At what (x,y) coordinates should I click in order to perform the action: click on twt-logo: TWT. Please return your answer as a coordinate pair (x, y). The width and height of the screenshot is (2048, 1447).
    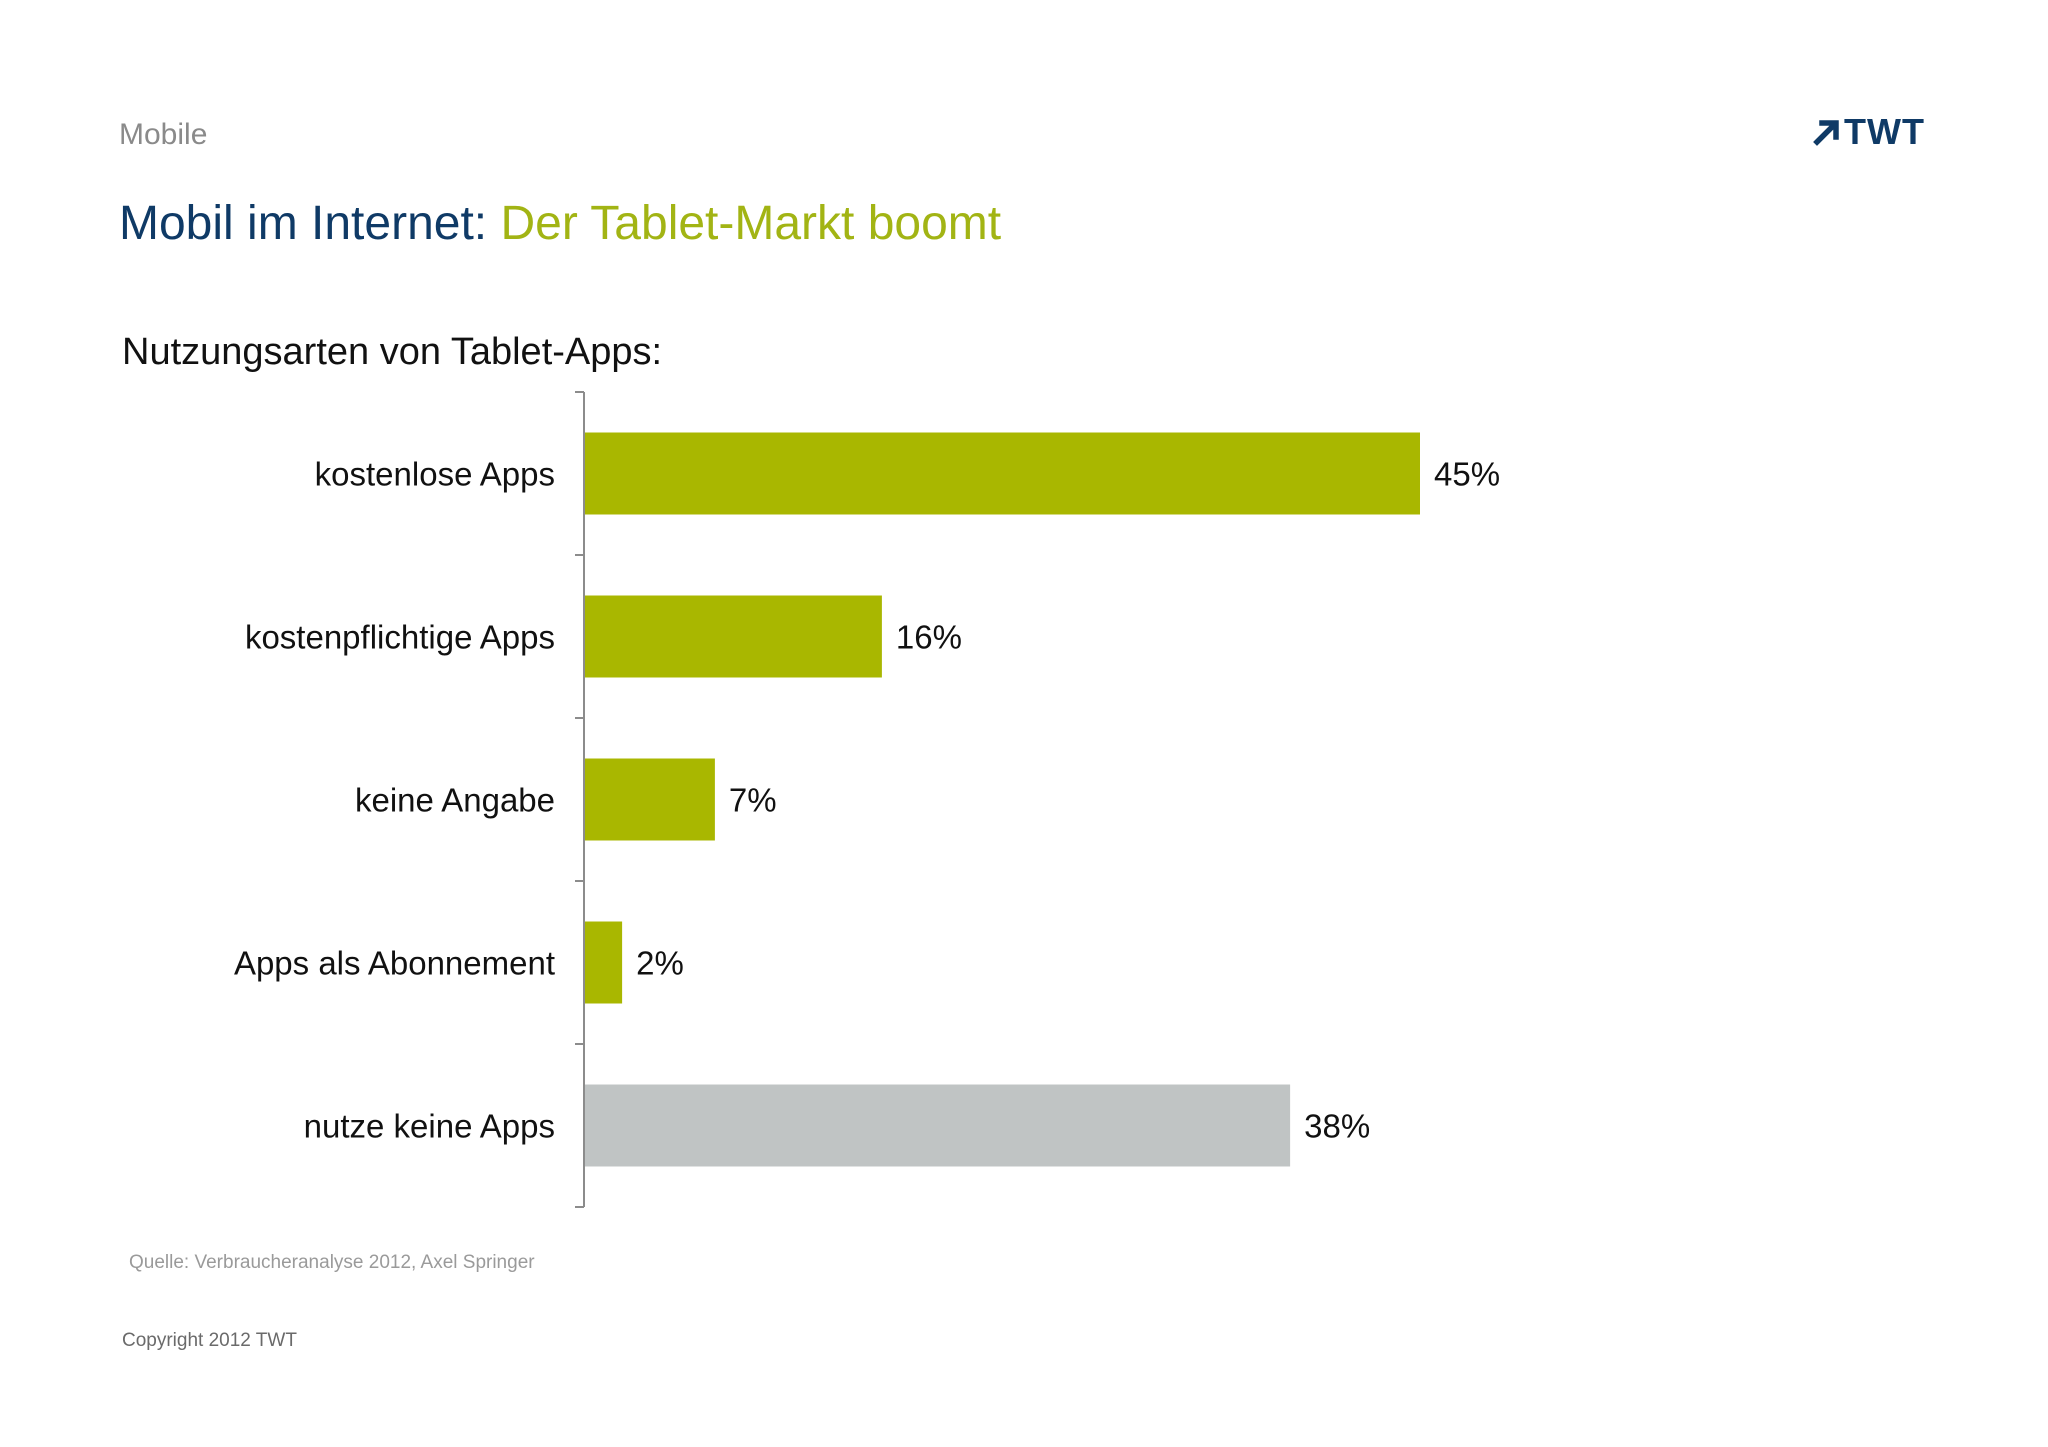
    Looking at the image, I should click on (1868, 132).